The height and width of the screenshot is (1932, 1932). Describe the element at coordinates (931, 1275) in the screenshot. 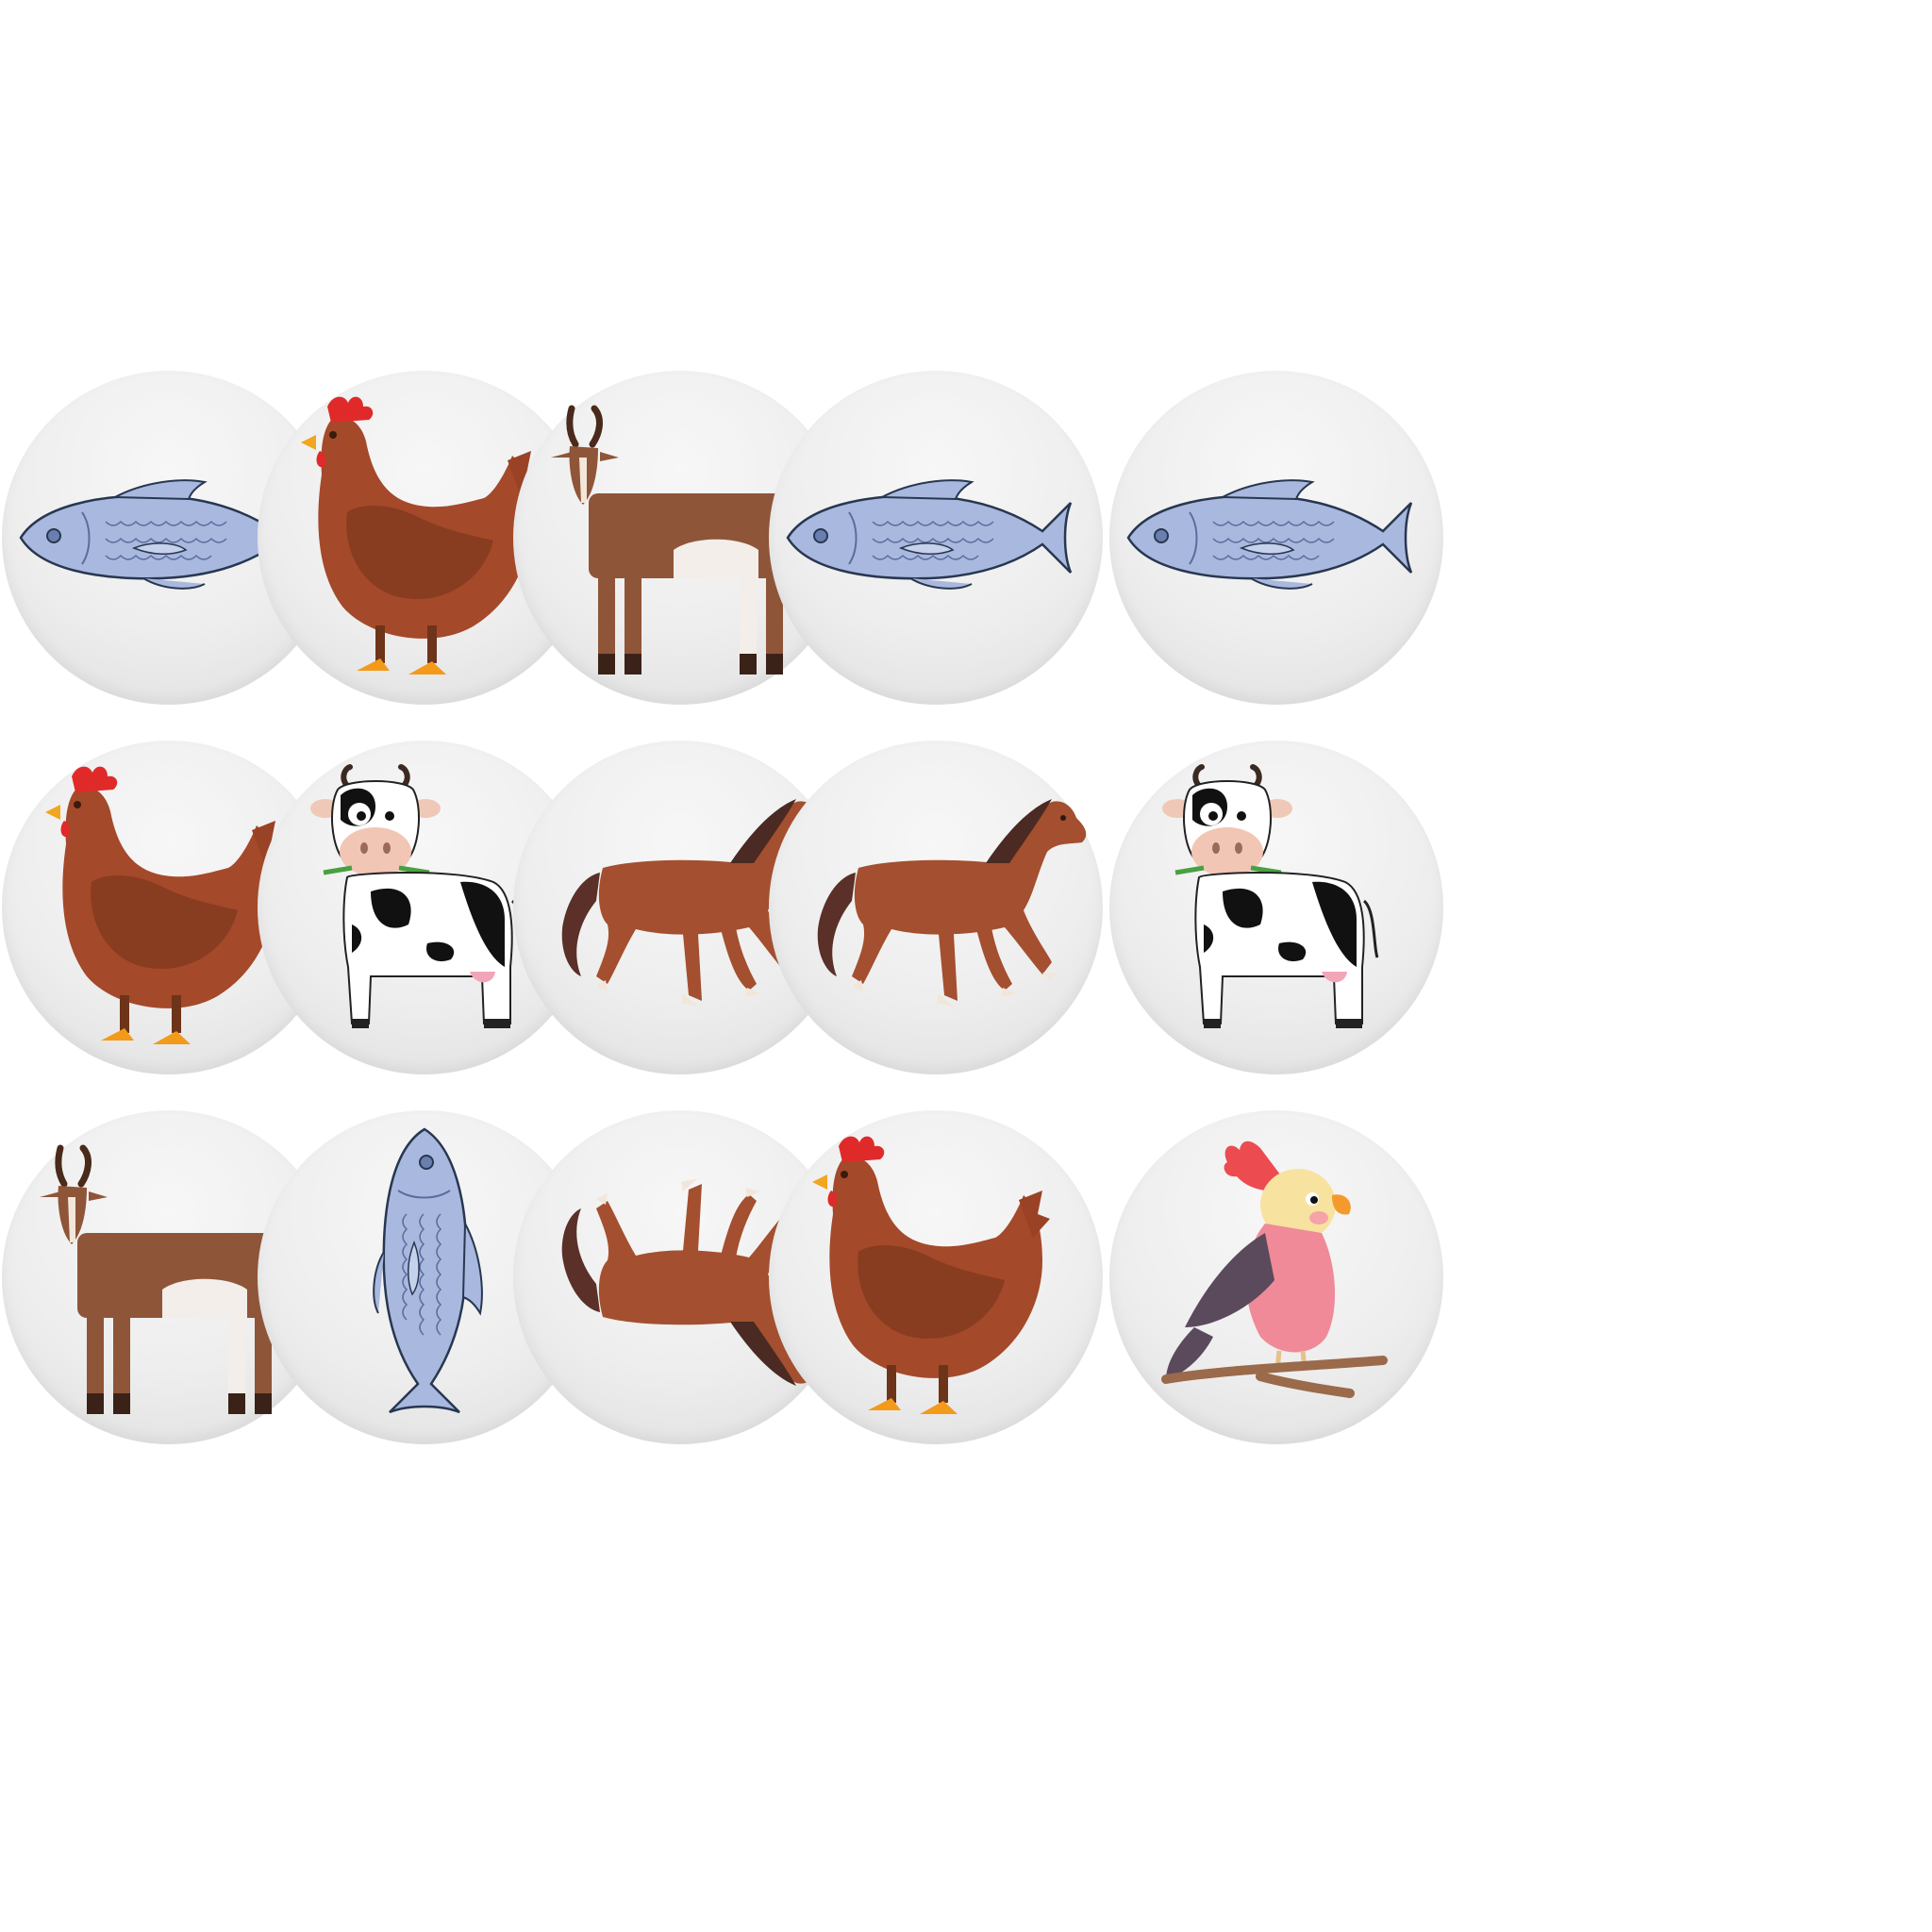

I see `chicken-icon` at that location.